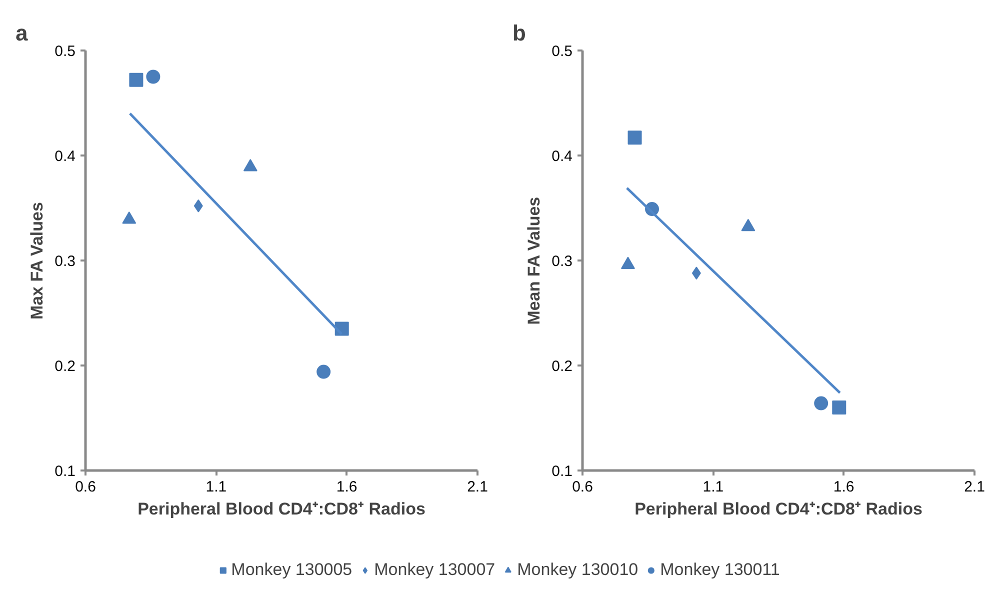 The width and height of the screenshot is (995, 606). What do you see at coordinates (435, 570) in the screenshot?
I see `legend-label: Monkey 130007` at bounding box center [435, 570].